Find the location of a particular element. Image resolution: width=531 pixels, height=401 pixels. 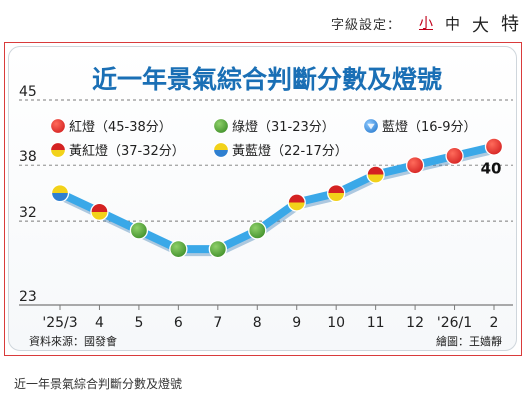

figure-caption: 近一年景氣綜合判斷分數及燈號 is located at coordinates (98, 384).